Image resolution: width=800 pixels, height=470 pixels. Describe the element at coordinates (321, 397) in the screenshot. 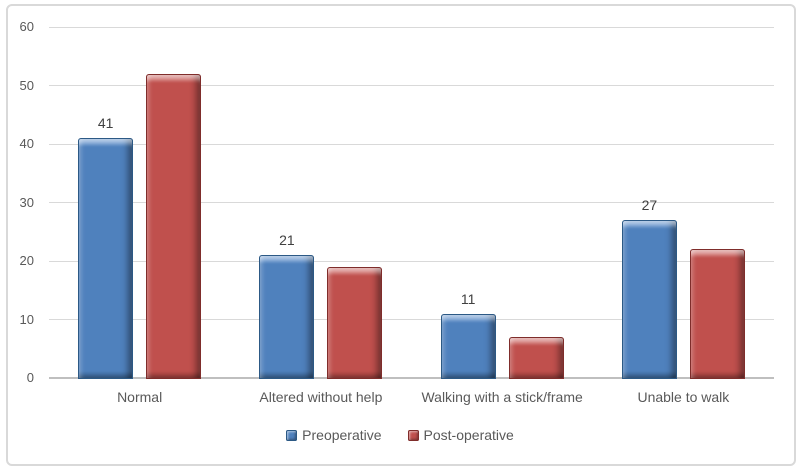

I see `category-label: Altered without help` at that location.